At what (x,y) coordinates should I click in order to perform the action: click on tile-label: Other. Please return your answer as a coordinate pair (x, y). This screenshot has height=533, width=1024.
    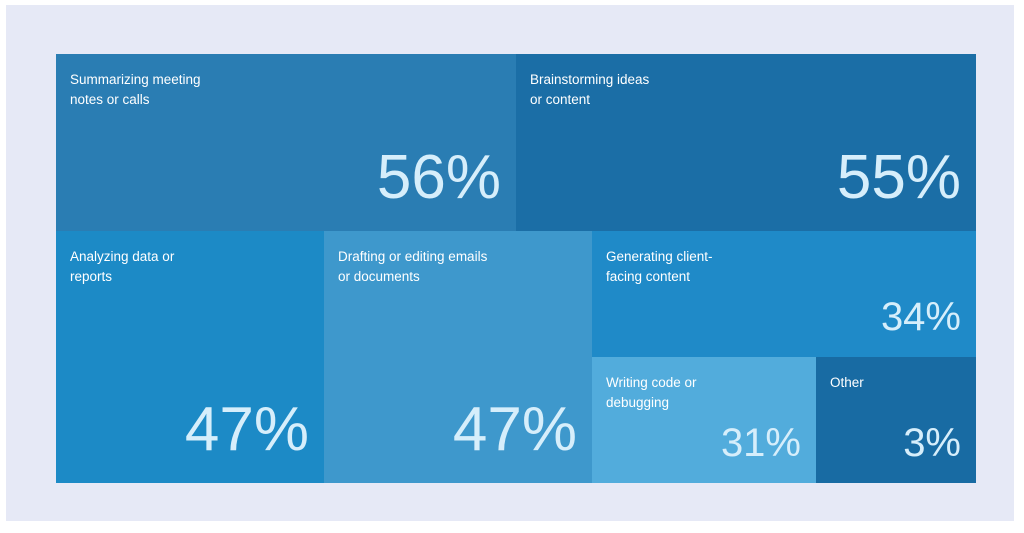
    Looking at the image, I should click on (847, 382).